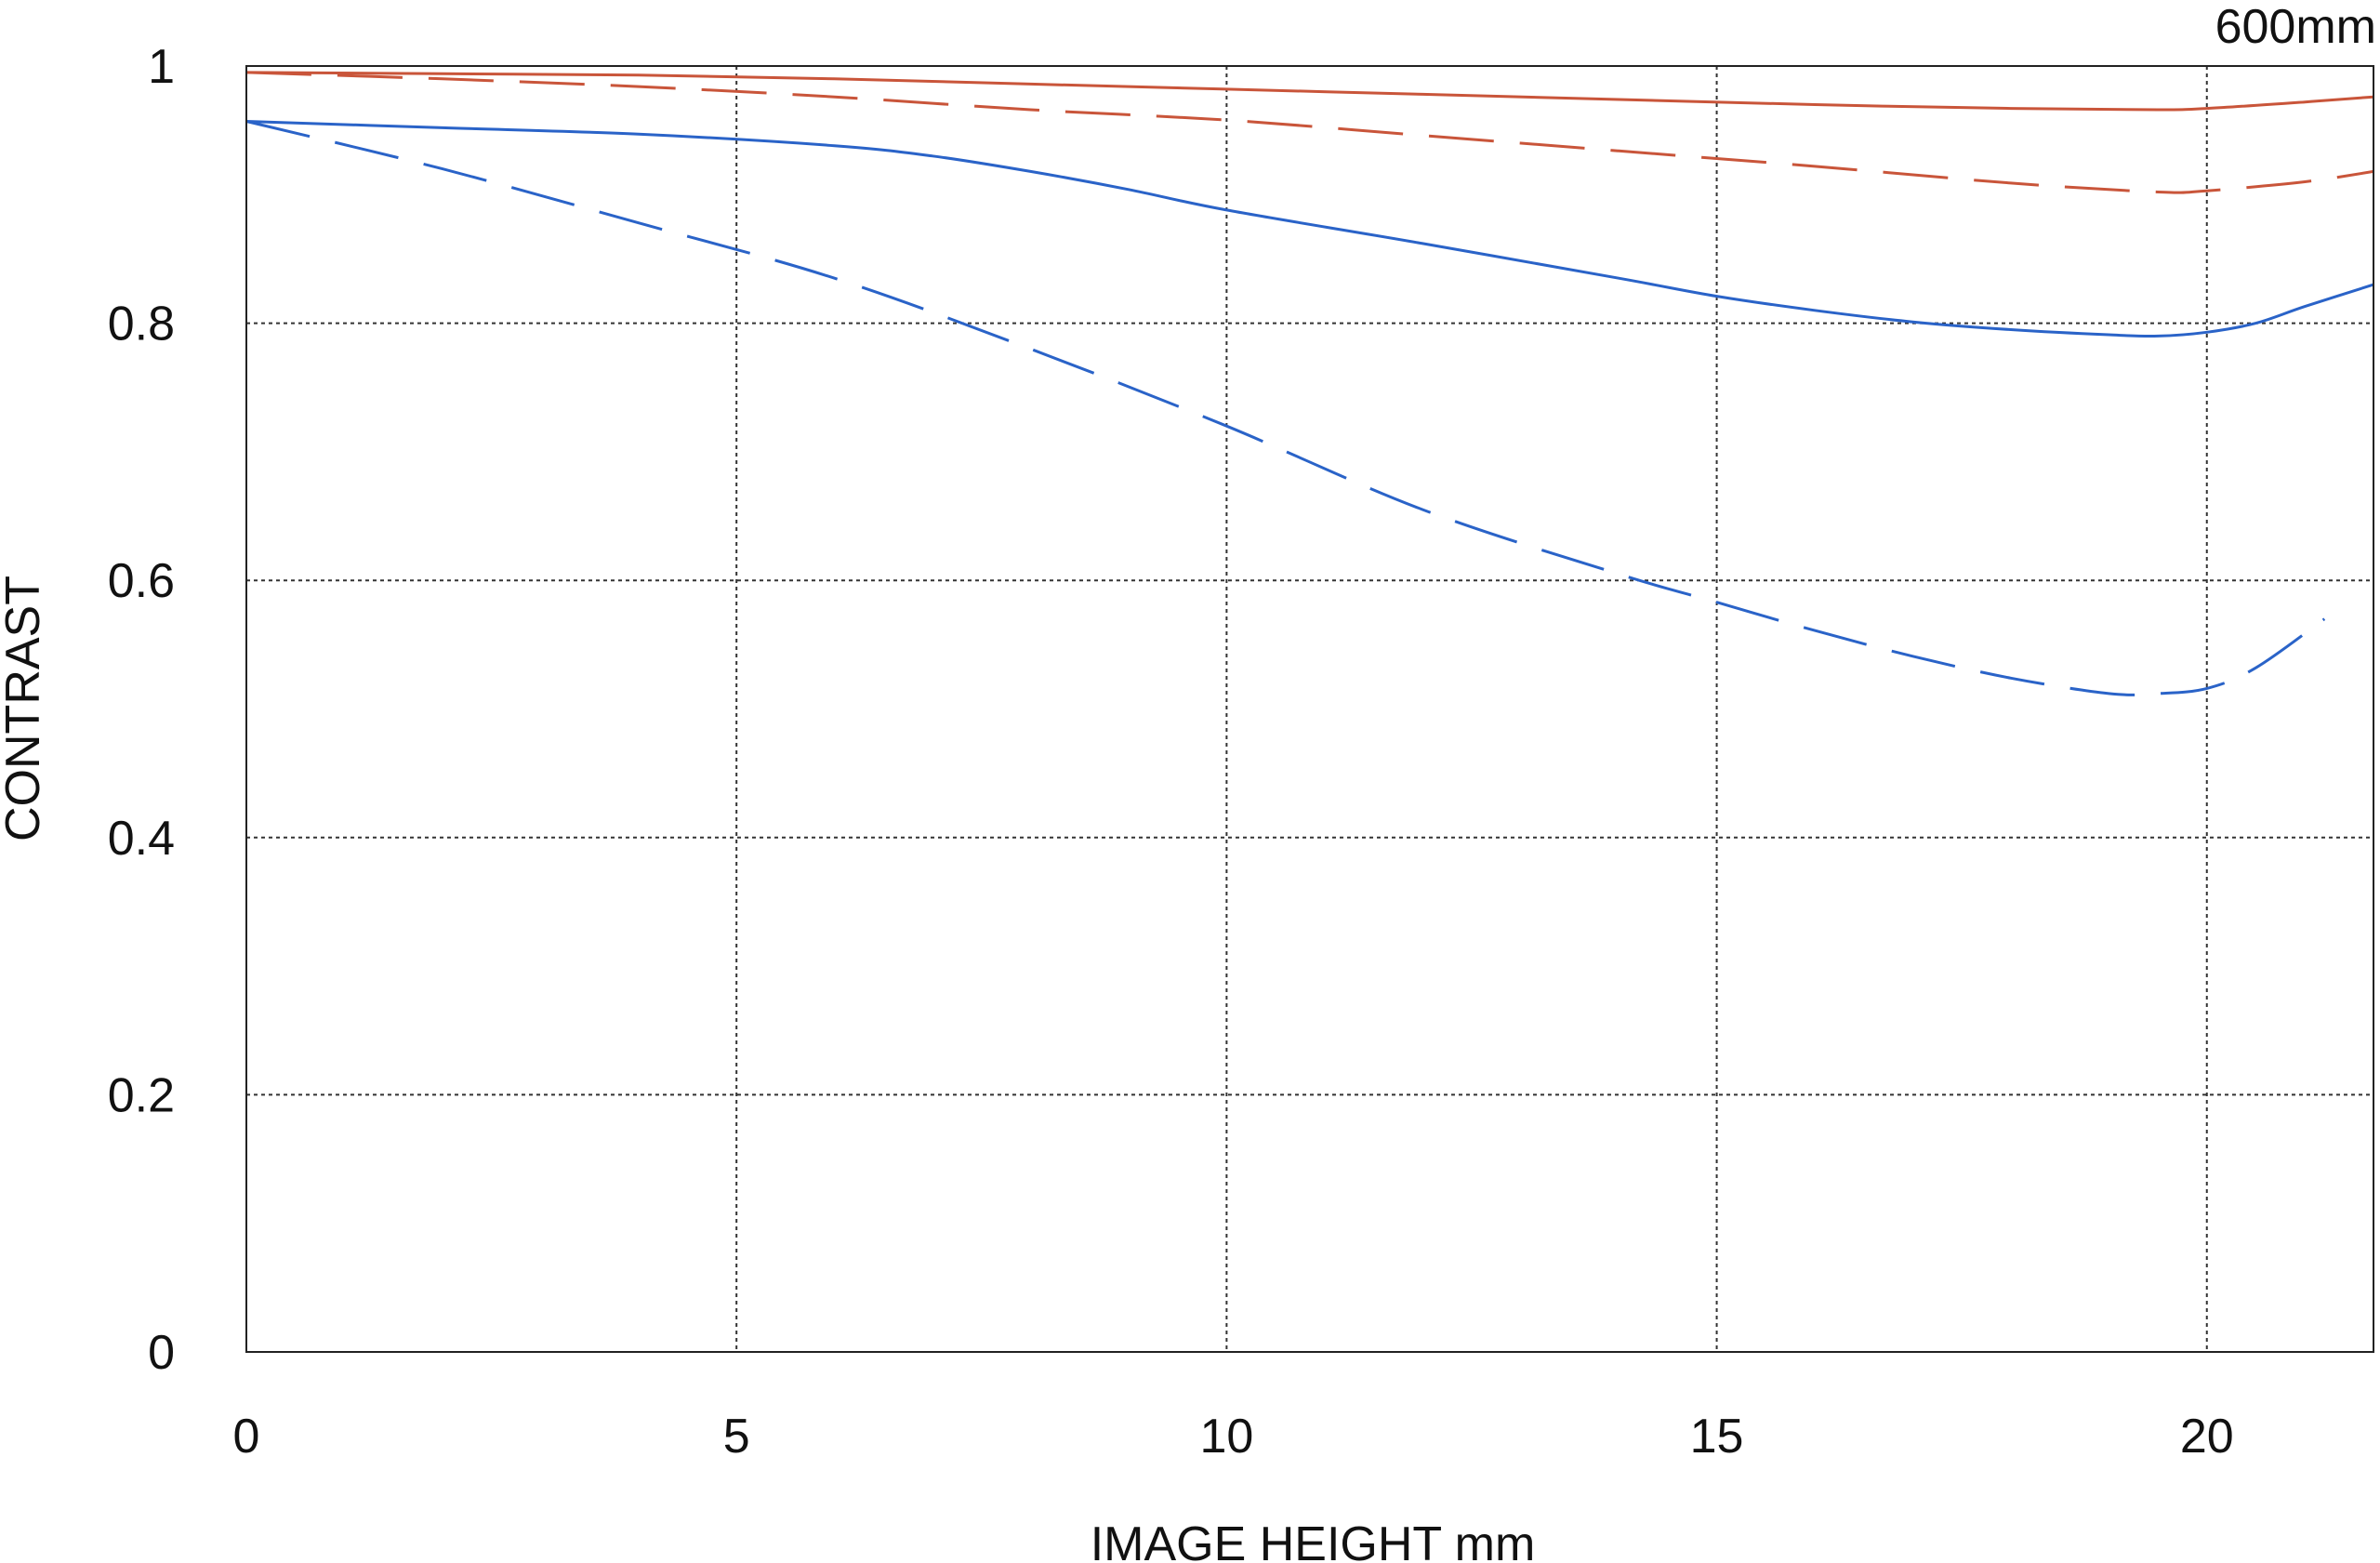 This screenshot has height=1563, width=2380. What do you see at coordinates (141, 581) in the screenshot?
I see `y-tick-label: 0.6` at bounding box center [141, 581].